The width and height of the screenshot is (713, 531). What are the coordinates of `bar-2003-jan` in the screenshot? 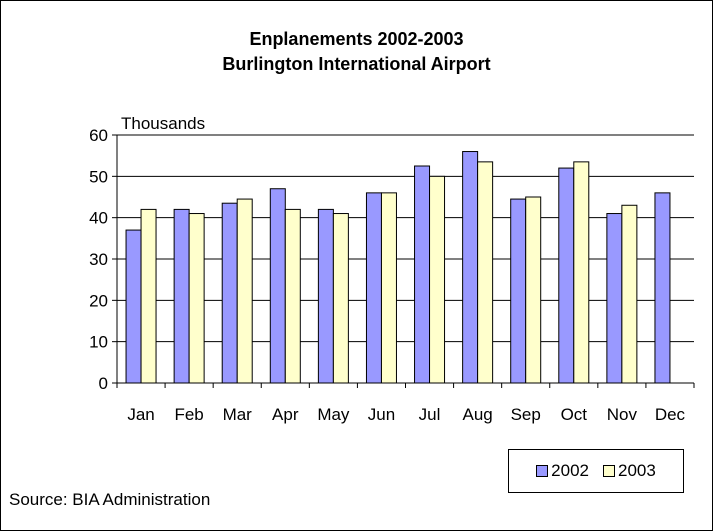 It's located at (148, 296).